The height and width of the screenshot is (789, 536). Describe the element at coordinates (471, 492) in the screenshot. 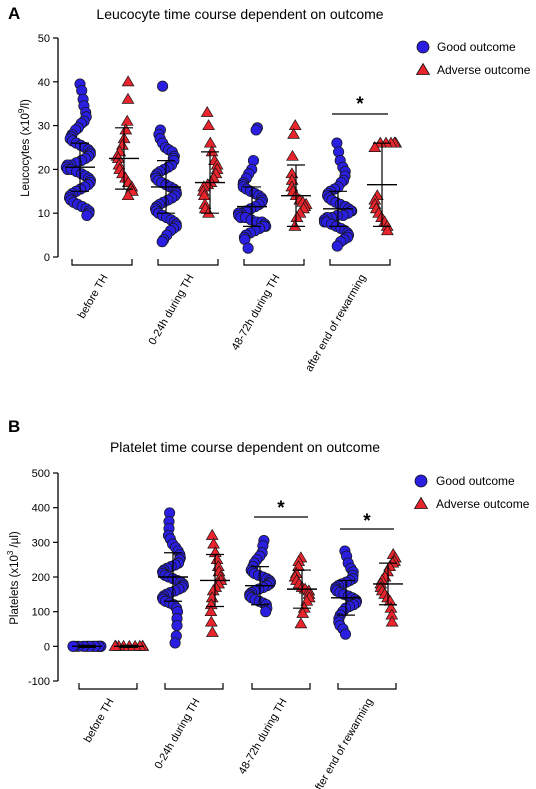

I see `panel-b-legend: Good outcome Adverse outcome` at that location.